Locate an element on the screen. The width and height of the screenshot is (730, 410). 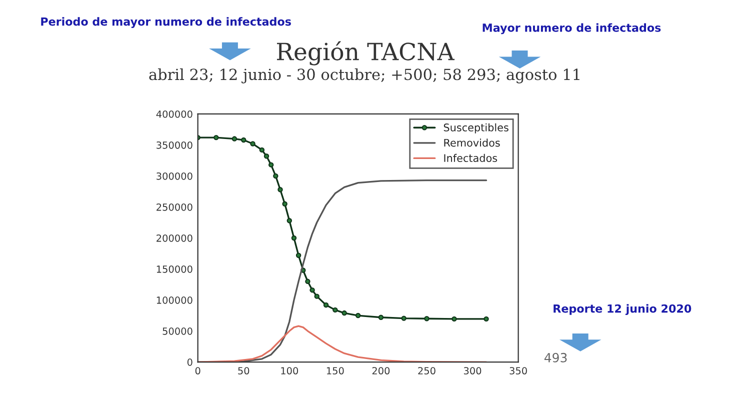
legend-label: Infectados is located at coordinates (471, 158).